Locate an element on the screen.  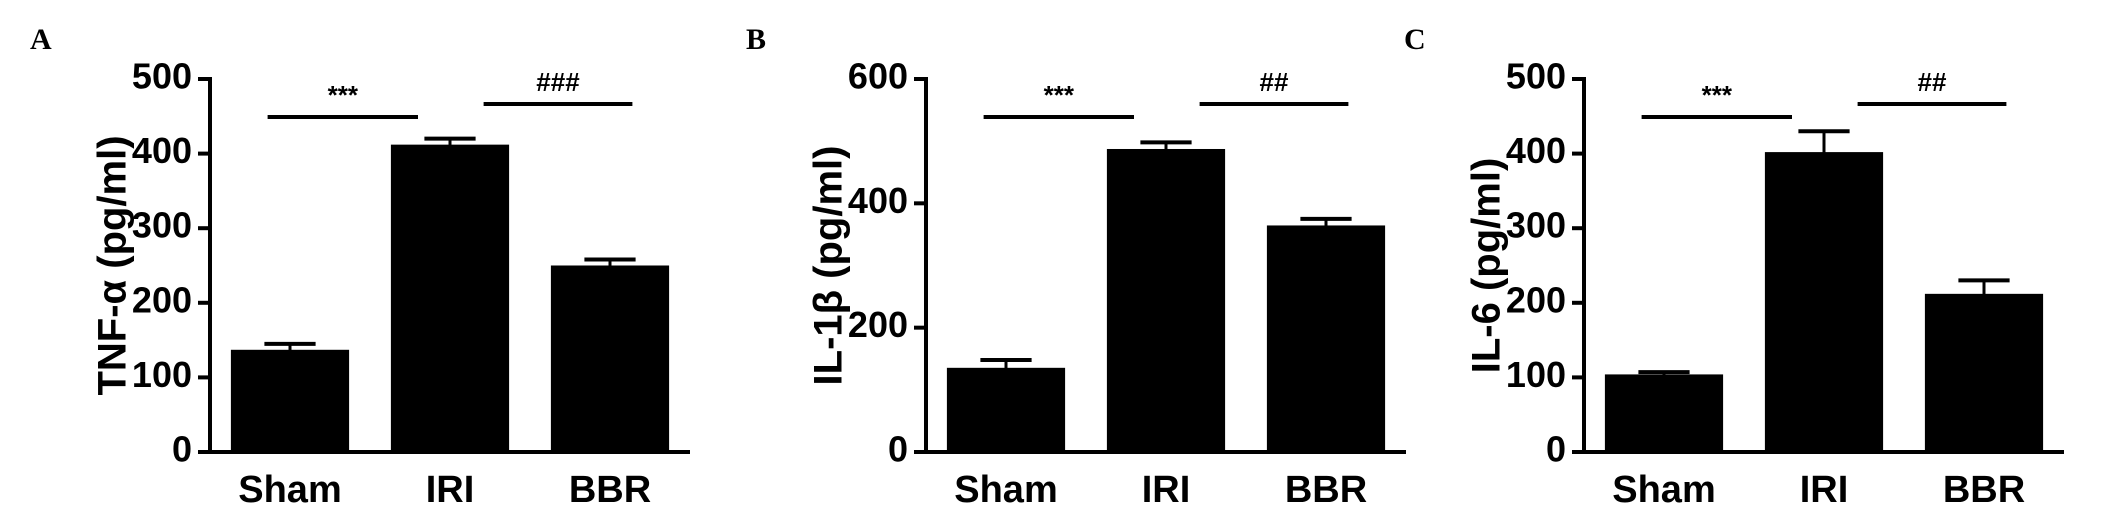
panel-label: B is located at coordinates (756, 39).